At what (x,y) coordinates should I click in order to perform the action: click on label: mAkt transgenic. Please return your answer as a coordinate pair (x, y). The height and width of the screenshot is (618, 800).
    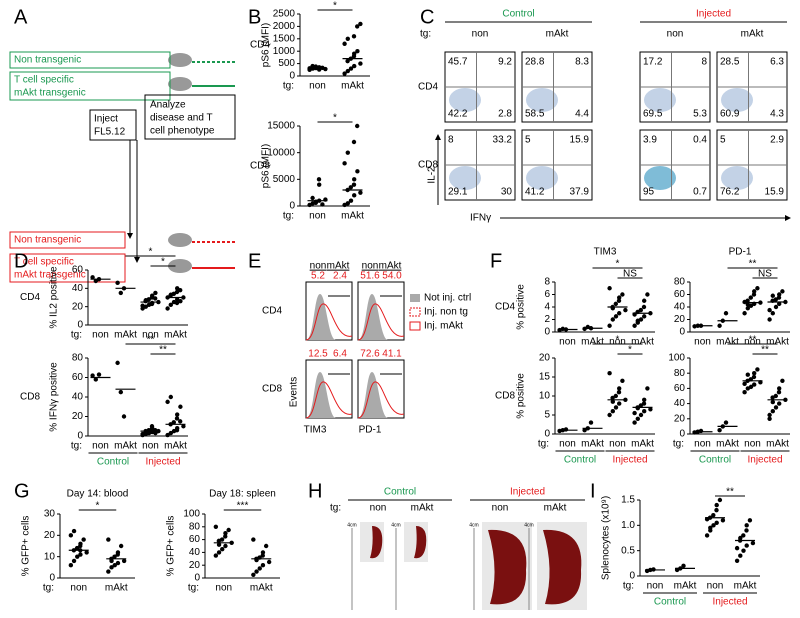
    Looking at the image, I should click on (50, 275).